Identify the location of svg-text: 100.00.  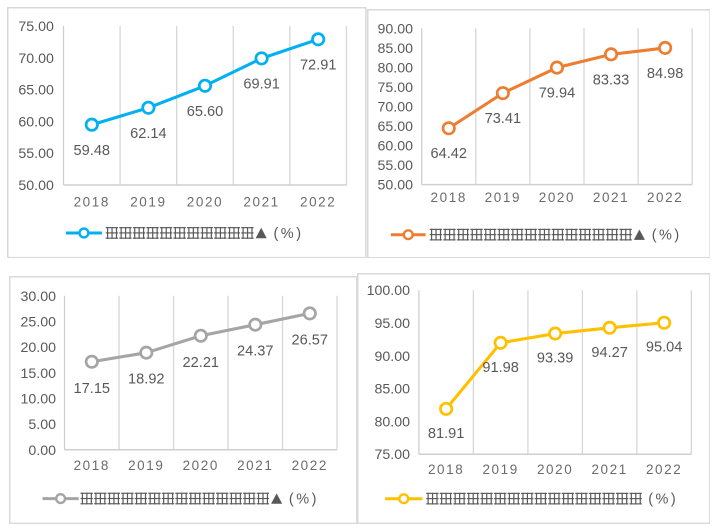
(388, 291).